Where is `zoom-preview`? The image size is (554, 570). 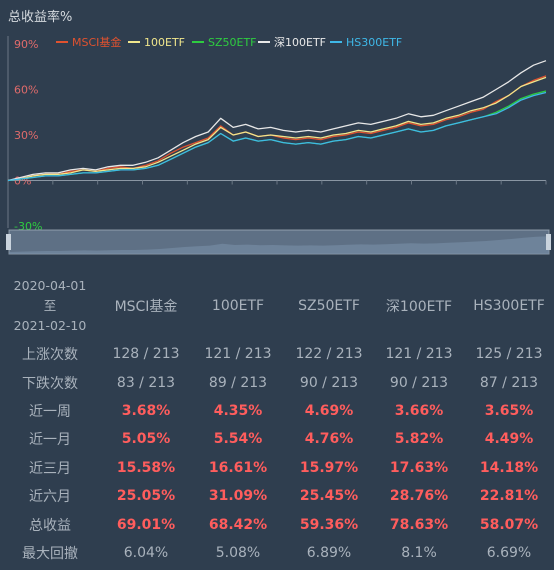 zoom-preview is located at coordinates (279, 245).